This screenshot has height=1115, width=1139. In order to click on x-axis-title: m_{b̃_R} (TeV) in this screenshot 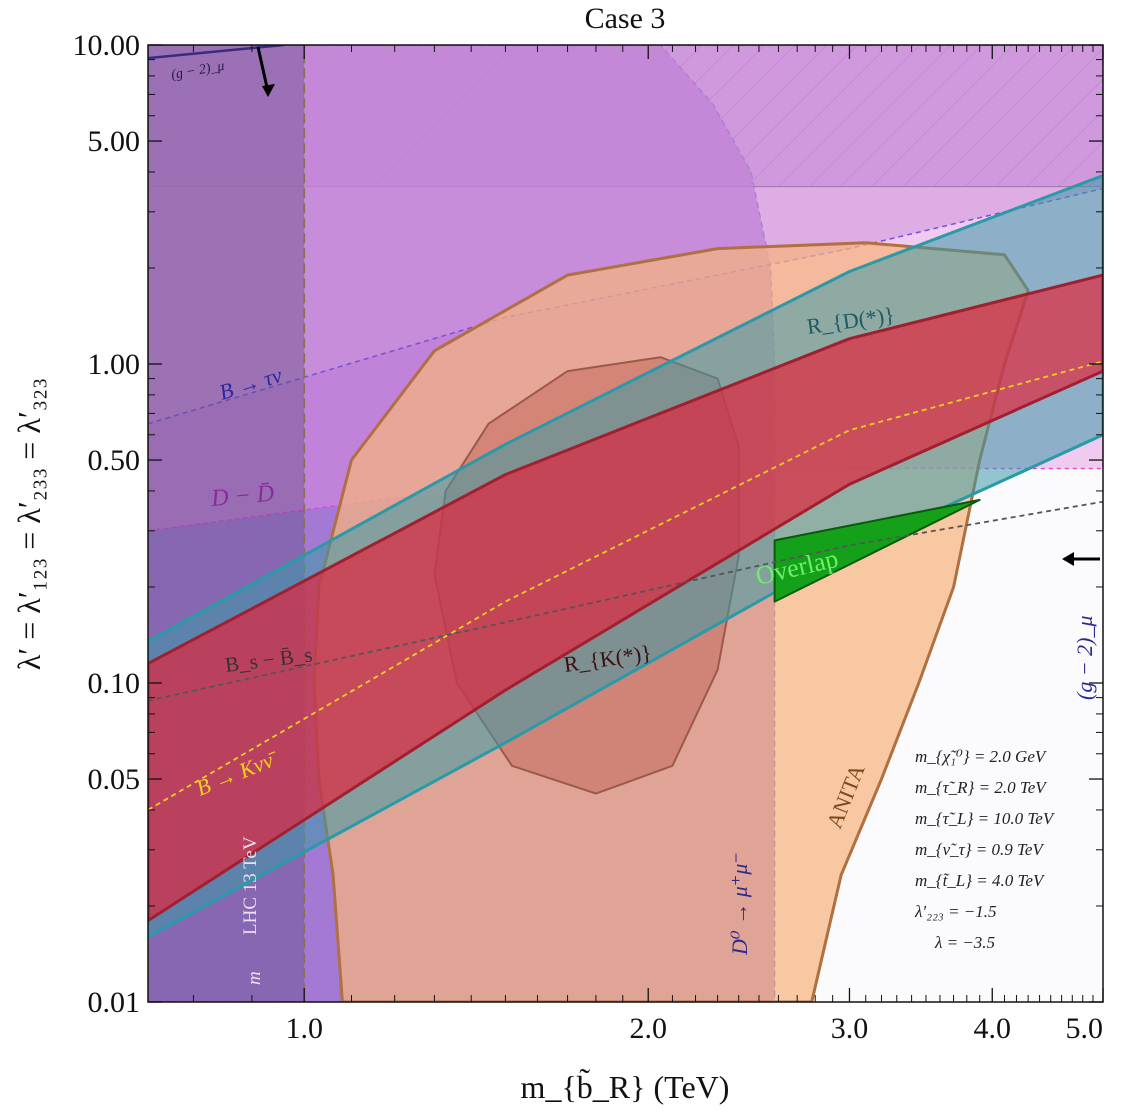, I will do `click(625, 1087)`.